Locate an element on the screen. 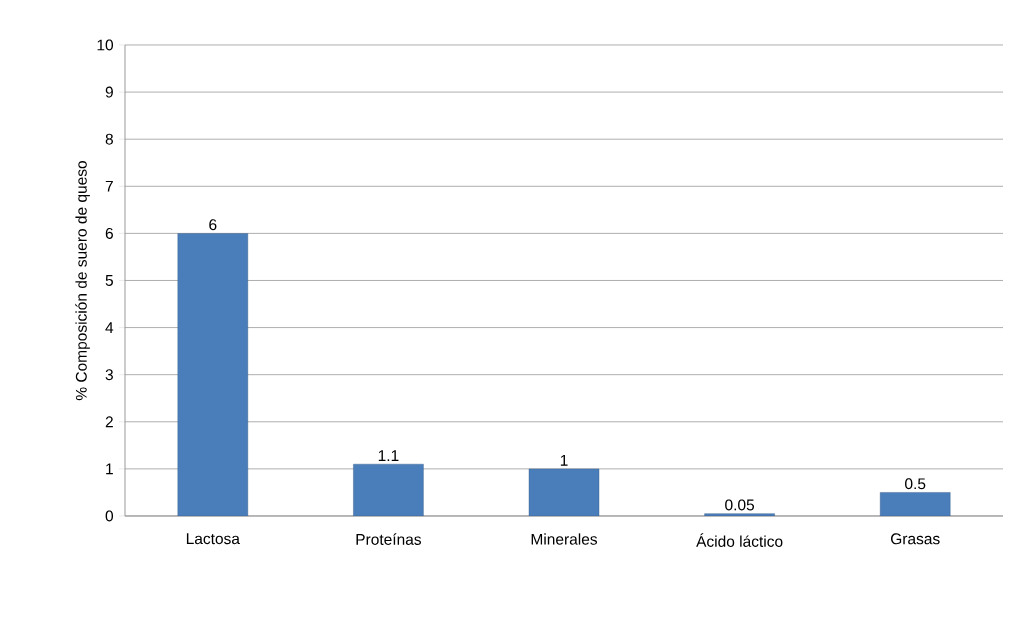 Image resolution: width=1012 pixels, height=617 pixels. y-tick-label: 10 is located at coordinates (105, 45).